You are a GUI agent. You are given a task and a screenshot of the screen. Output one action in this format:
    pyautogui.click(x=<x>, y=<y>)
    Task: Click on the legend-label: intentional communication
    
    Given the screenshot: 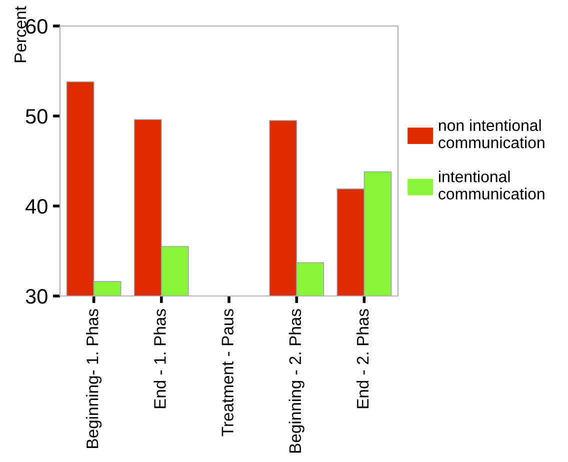 What is the action you would take?
    pyautogui.click(x=491, y=185)
    